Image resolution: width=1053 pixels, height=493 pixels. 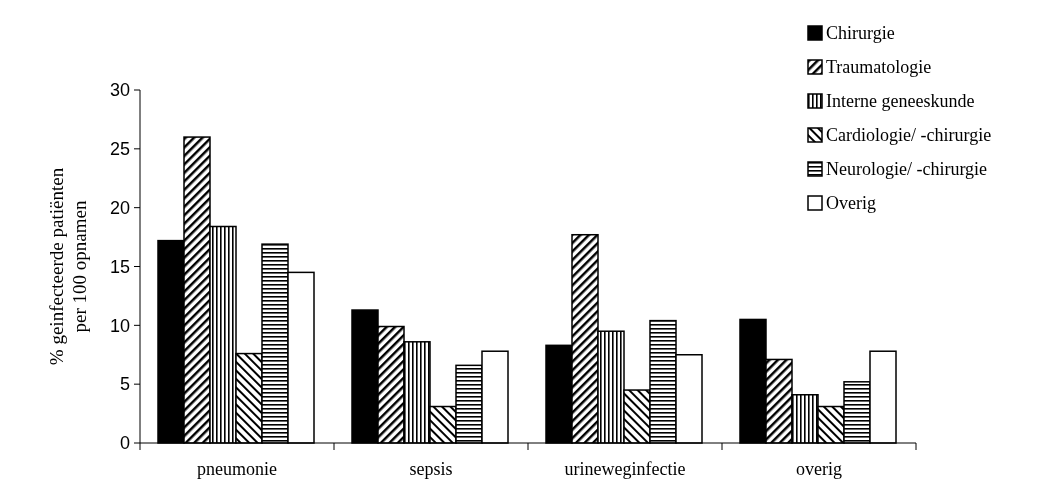 I want to click on y-tick-label: 30, so click(x=119, y=90).